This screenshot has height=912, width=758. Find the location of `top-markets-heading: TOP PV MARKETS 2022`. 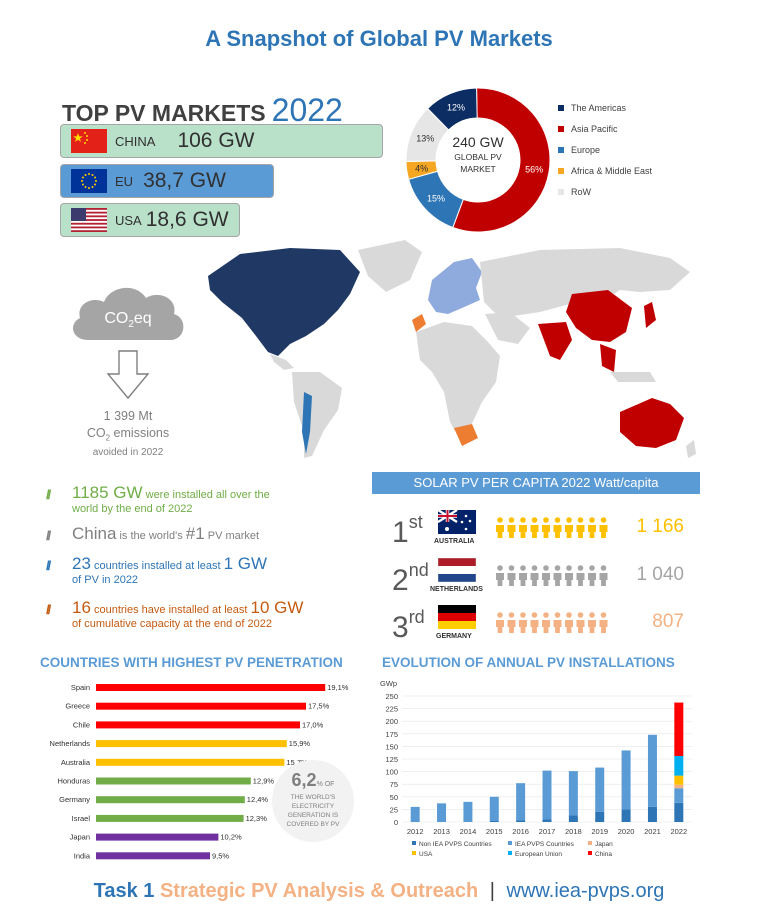

top-markets-heading: TOP PV MARKETS 2022 is located at coordinates (202, 110).